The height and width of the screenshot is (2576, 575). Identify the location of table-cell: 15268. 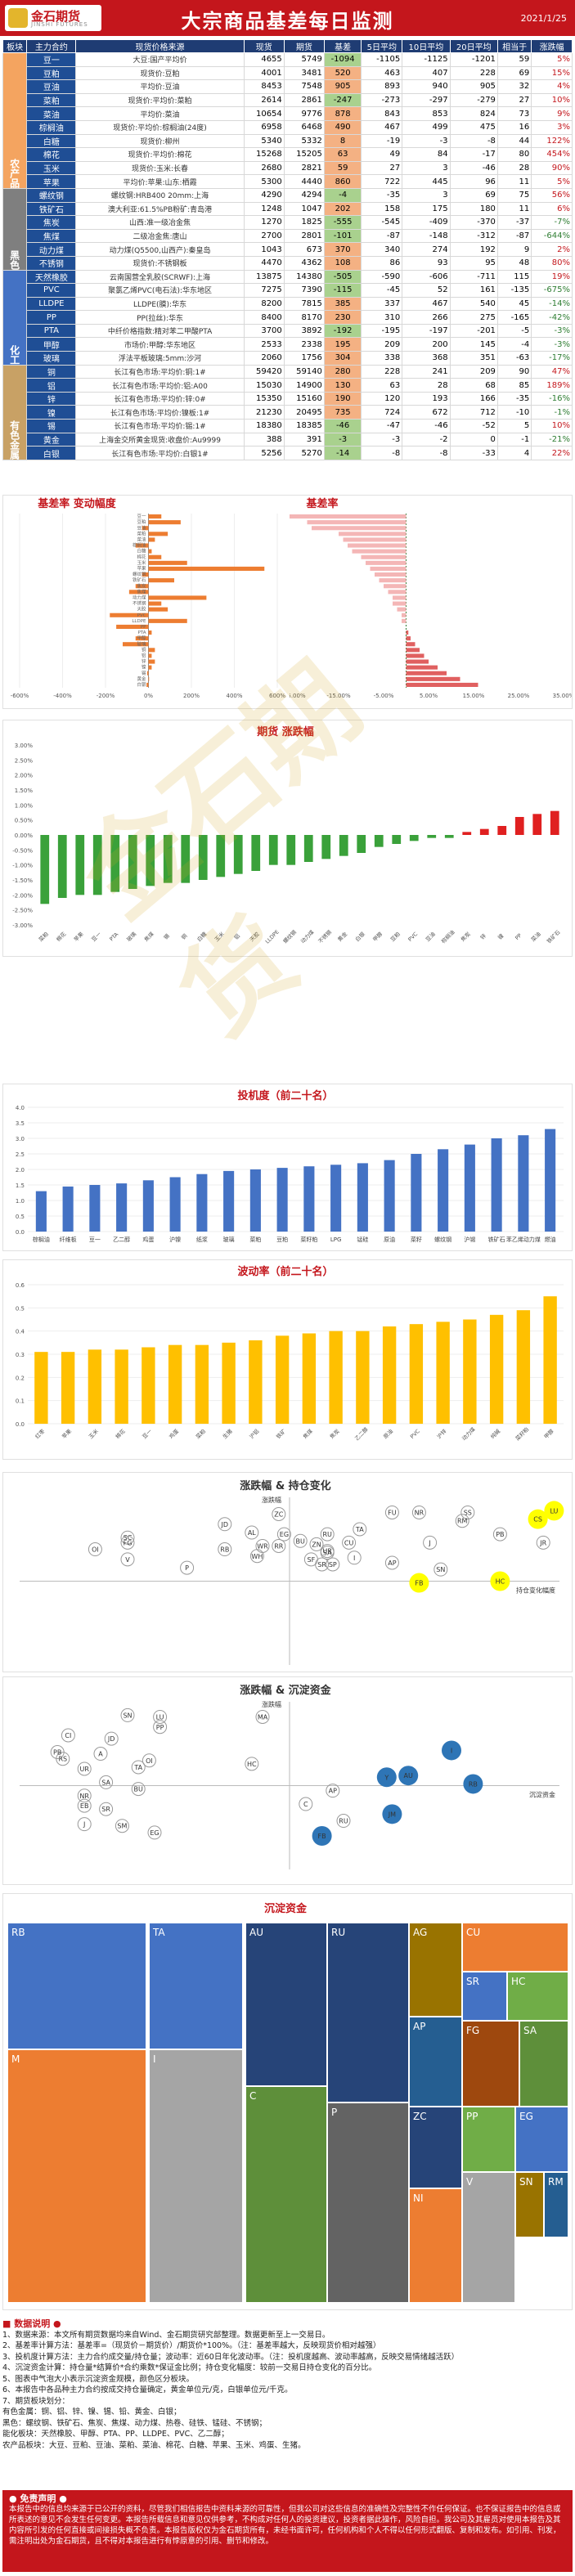
(264, 154).